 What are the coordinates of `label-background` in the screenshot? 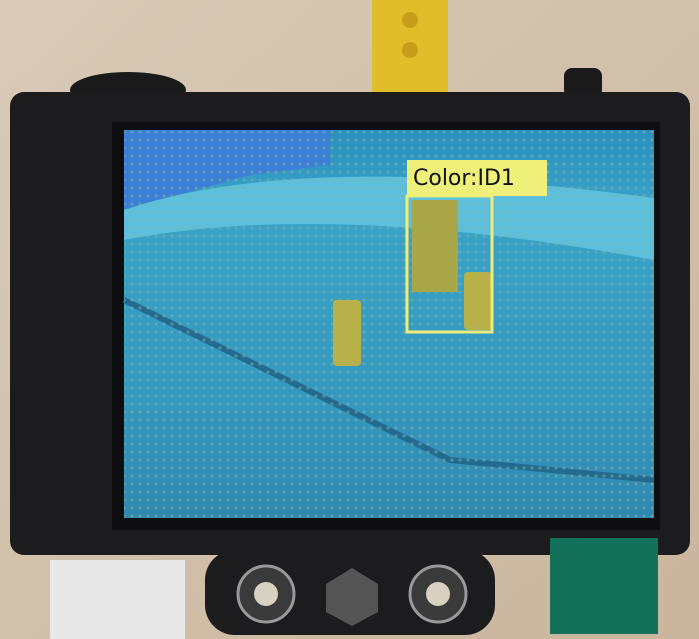 It's located at (477, 178).